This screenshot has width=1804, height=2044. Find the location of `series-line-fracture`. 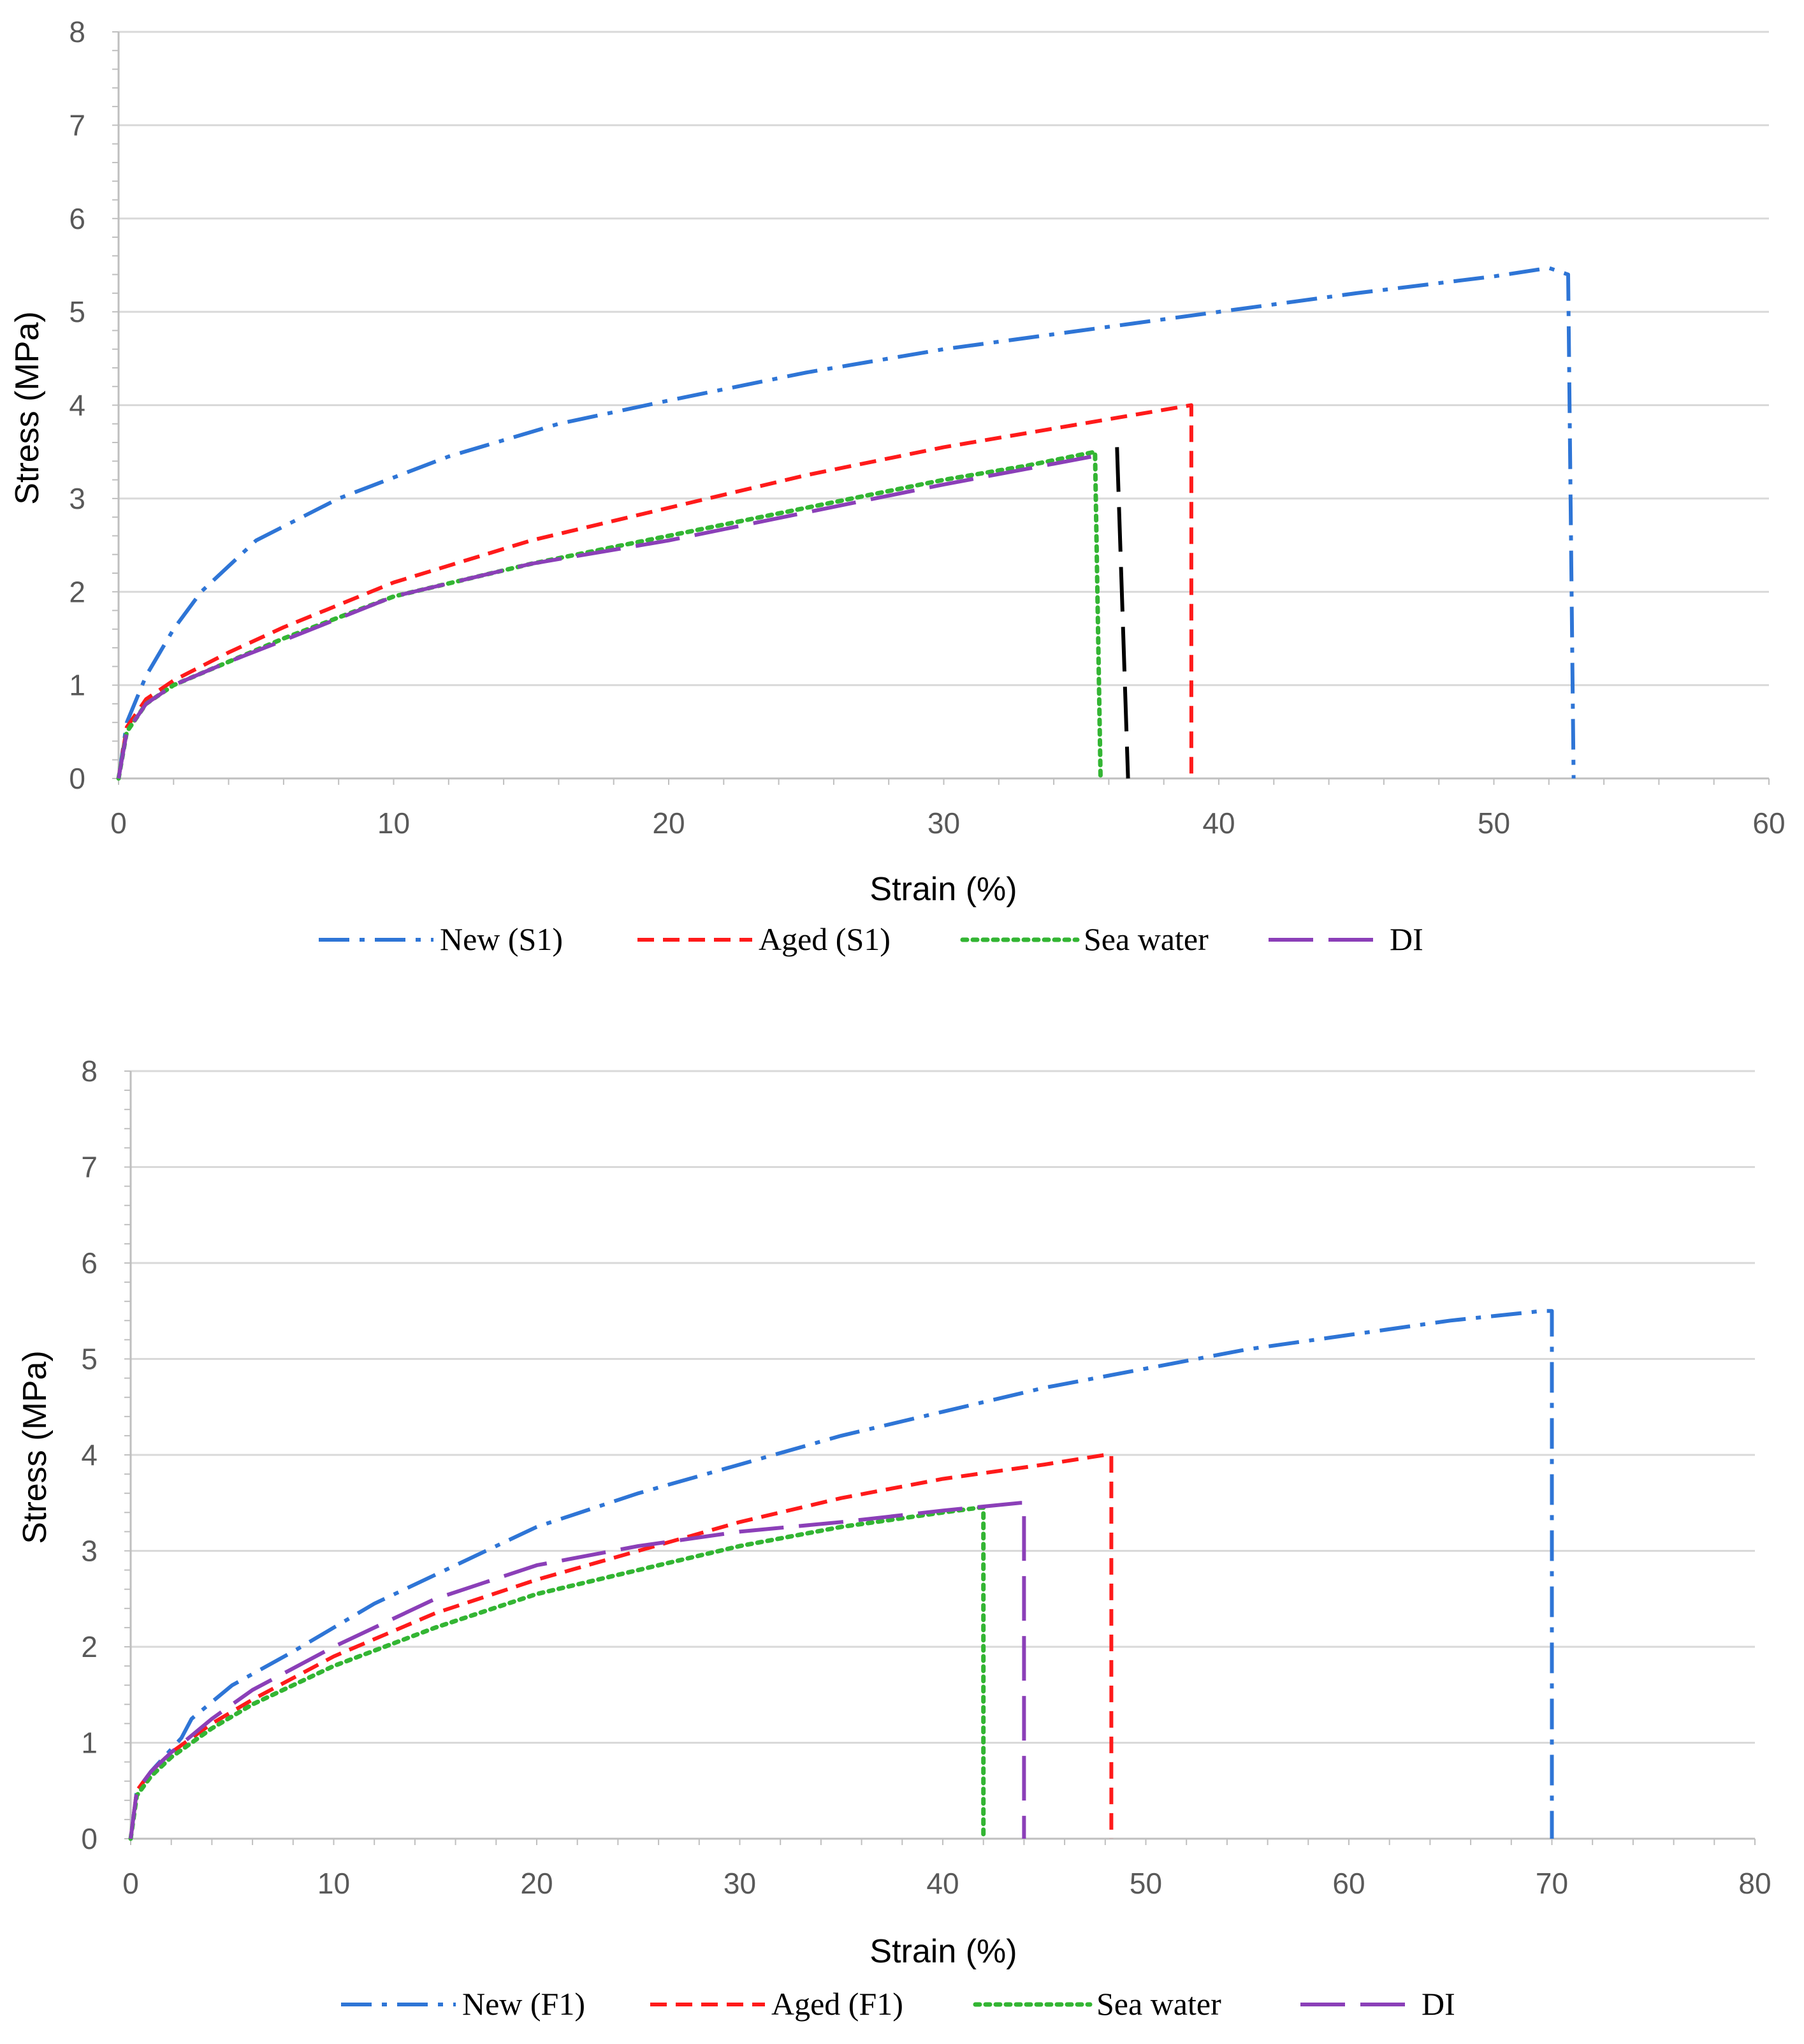

series-line-fracture is located at coordinates (1122, 613).